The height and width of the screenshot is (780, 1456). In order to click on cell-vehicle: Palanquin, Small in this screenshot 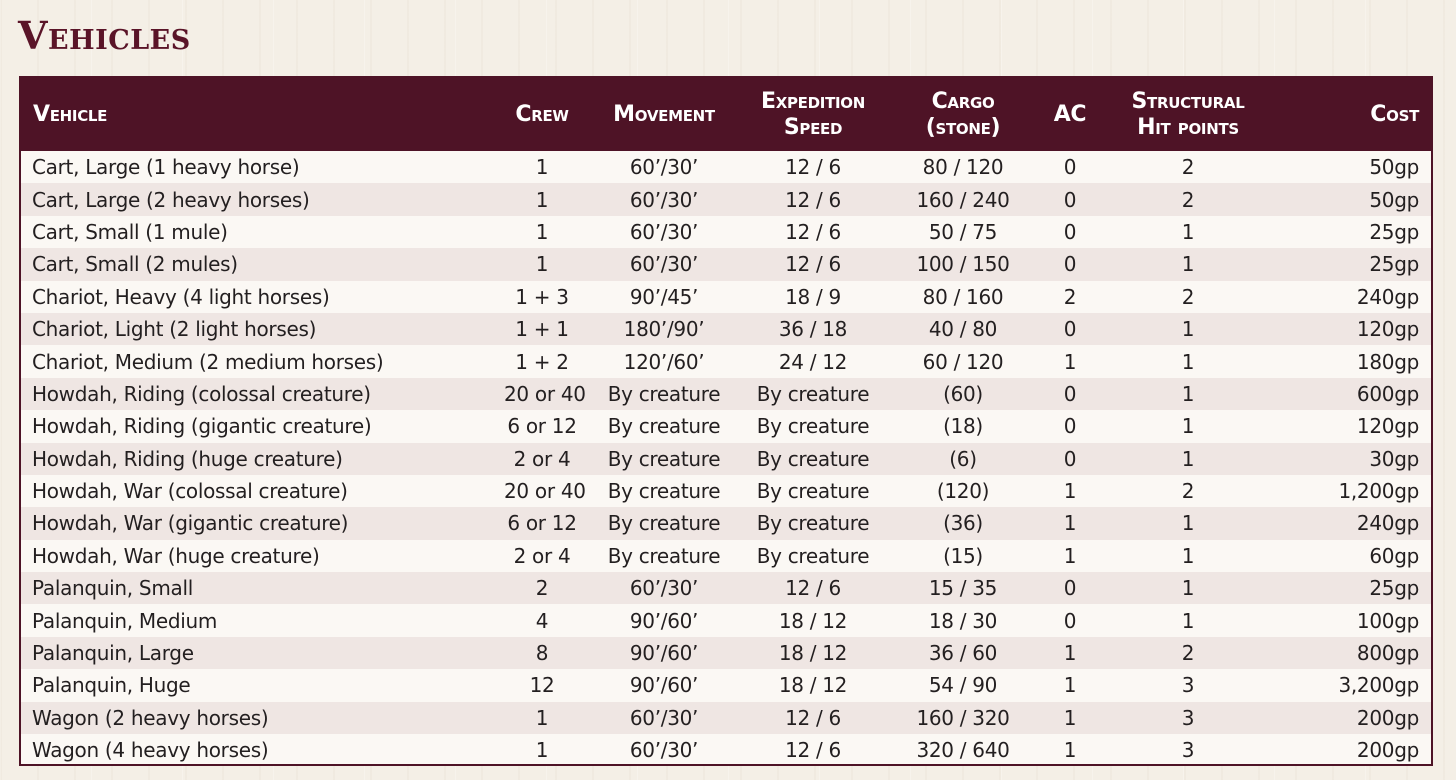, I will do `click(112, 588)`.